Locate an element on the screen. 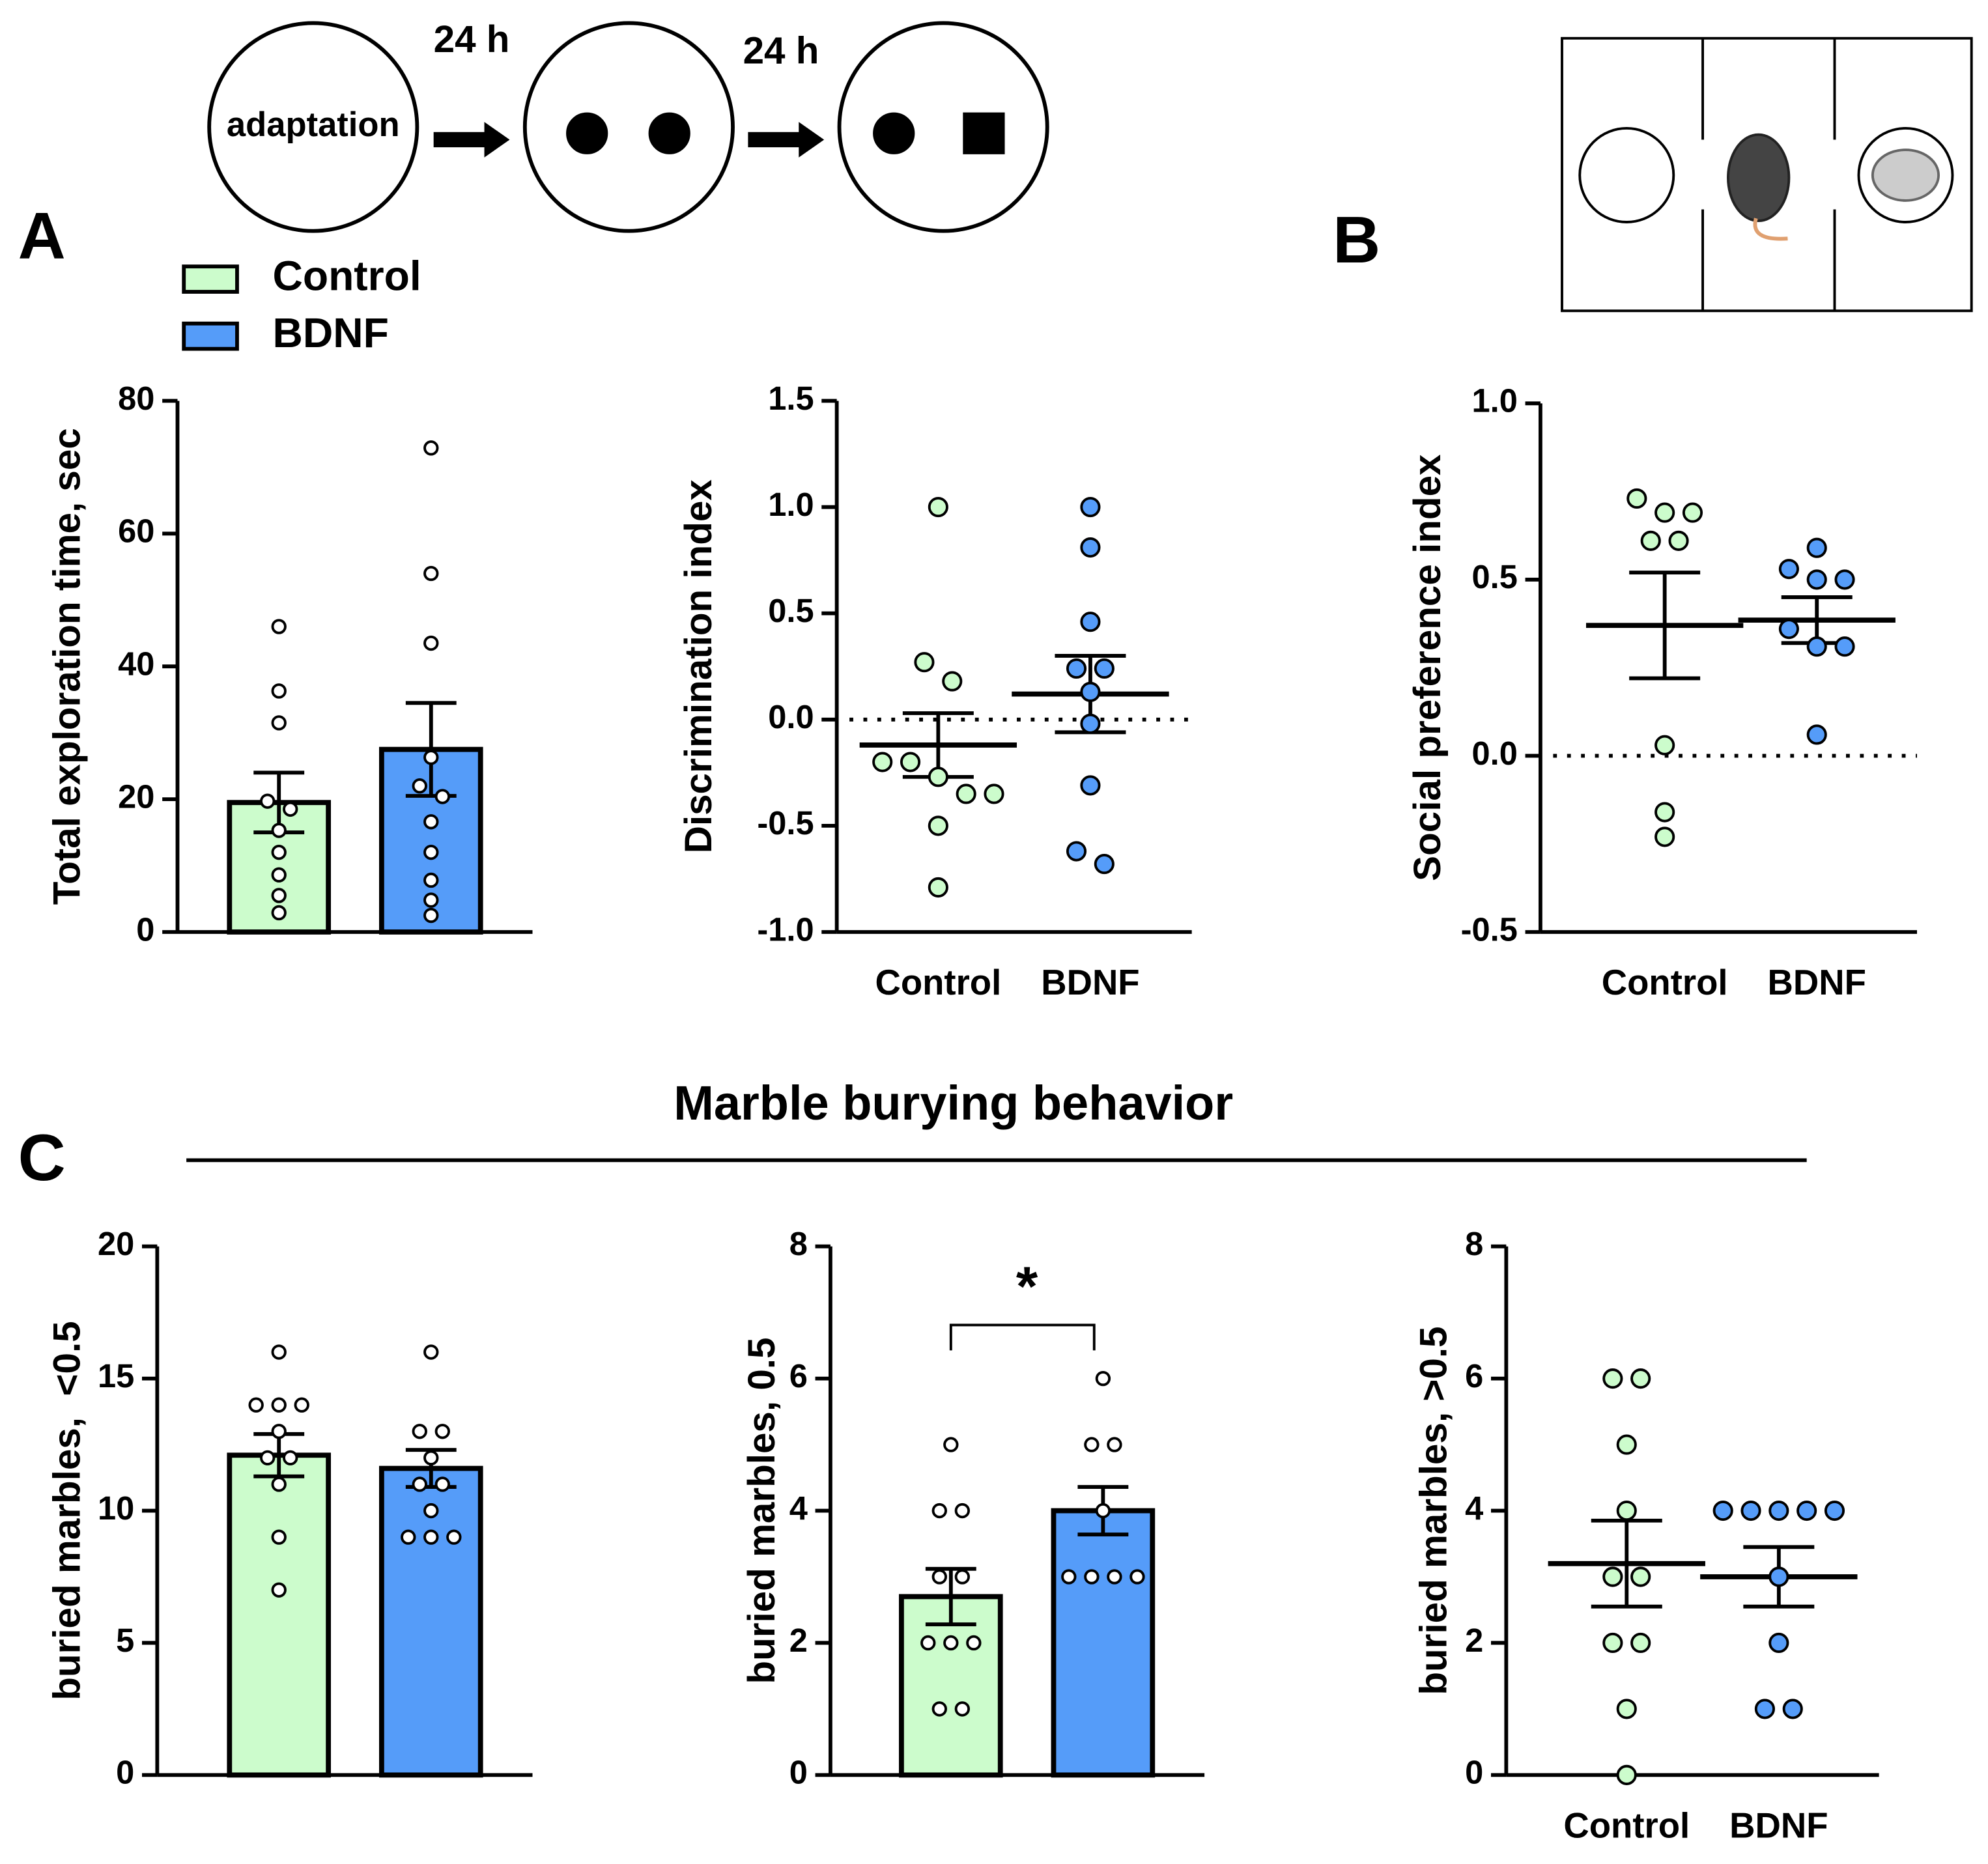 The image size is (1988, 1864). panel-letter: A is located at coordinates (42, 236).